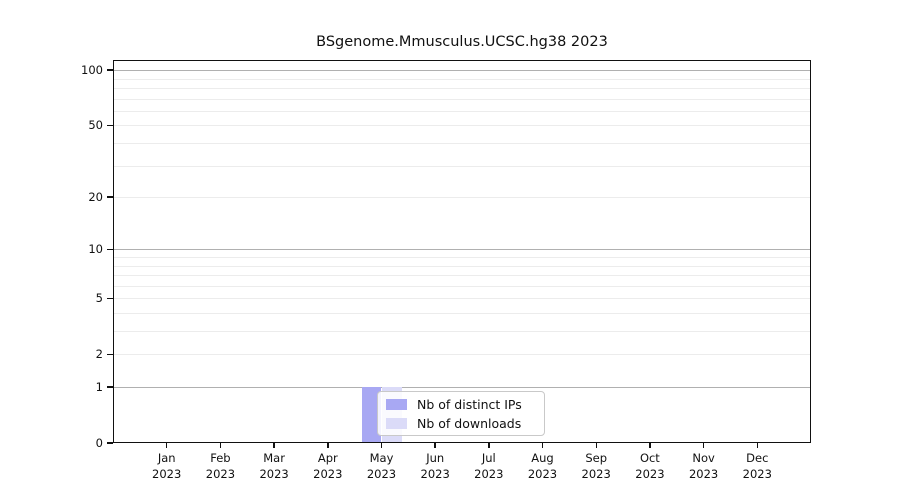 The height and width of the screenshot is (500, 900). What do you see at coordinates (274, 458) in the screenshot?
I see `x-axis-month-text: Mar` at bounding box center [274, 458].